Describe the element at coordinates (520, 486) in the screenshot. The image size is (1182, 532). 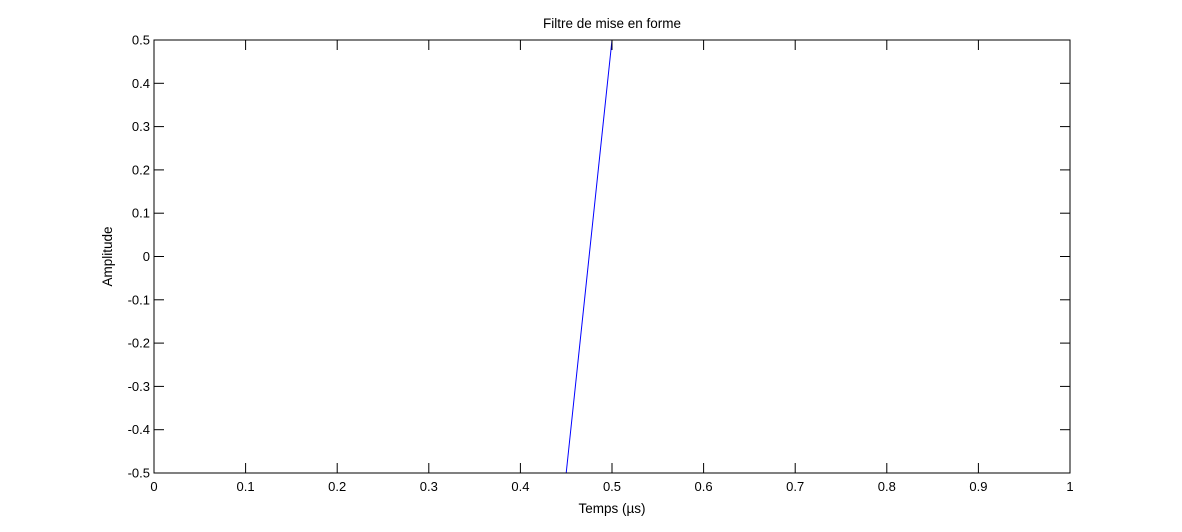
I see `x-tick-label: 0.4` at that location.